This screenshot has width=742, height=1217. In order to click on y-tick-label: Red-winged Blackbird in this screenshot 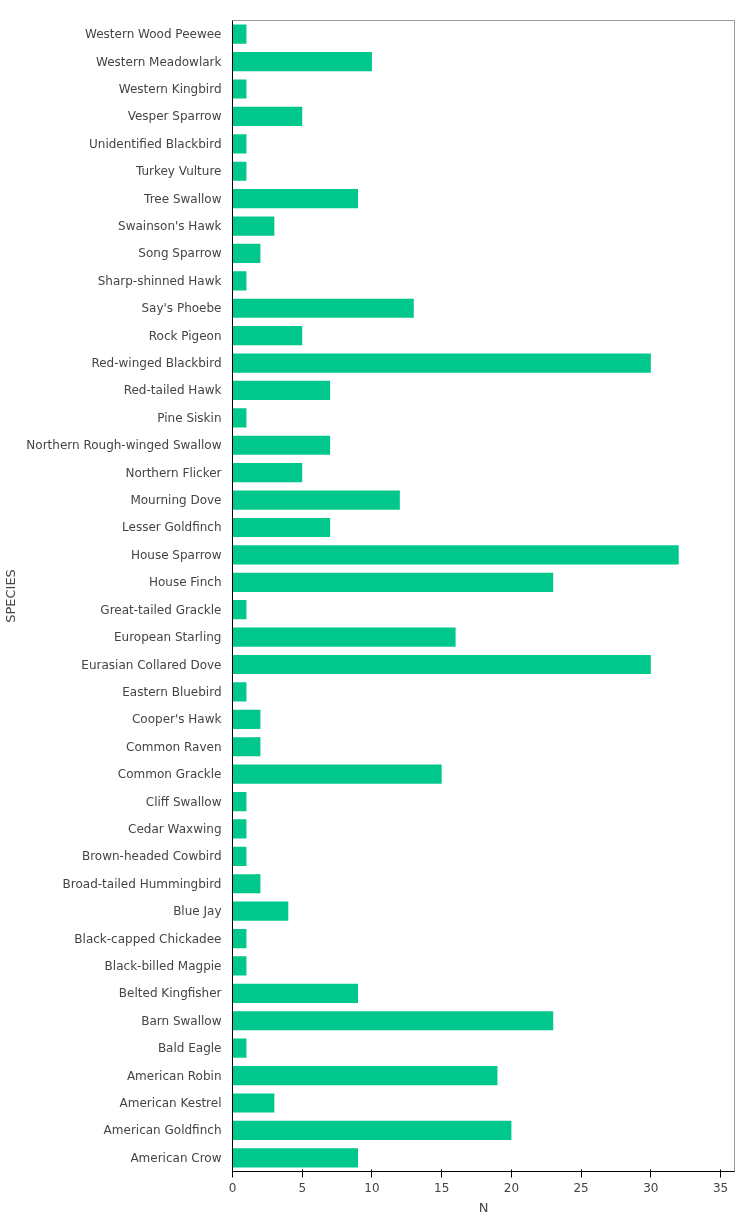, I will do `click(156, 363)`.